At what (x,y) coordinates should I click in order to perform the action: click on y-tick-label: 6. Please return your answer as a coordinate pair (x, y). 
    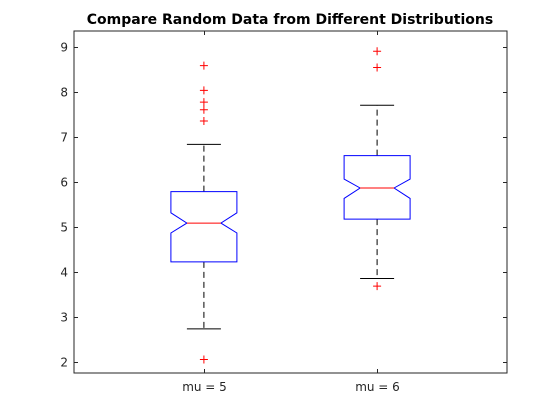
    Looking at the image, I should click on (64, 183).